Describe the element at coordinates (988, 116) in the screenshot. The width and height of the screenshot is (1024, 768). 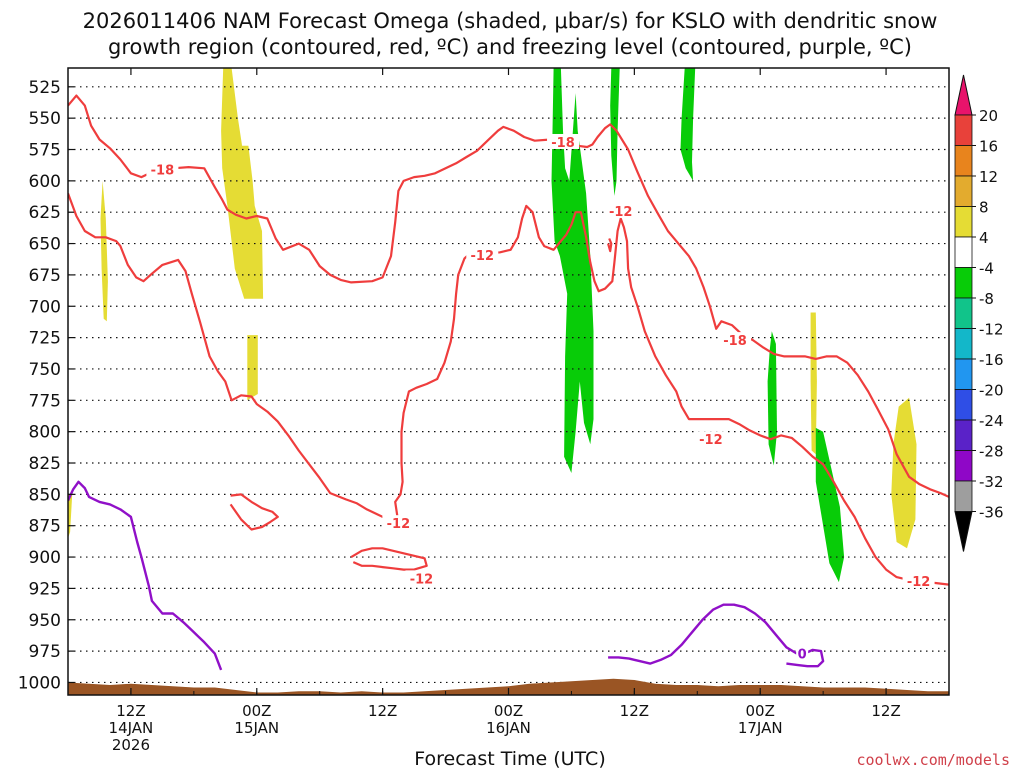
I see `colorbar-label-0: 20` at that location.